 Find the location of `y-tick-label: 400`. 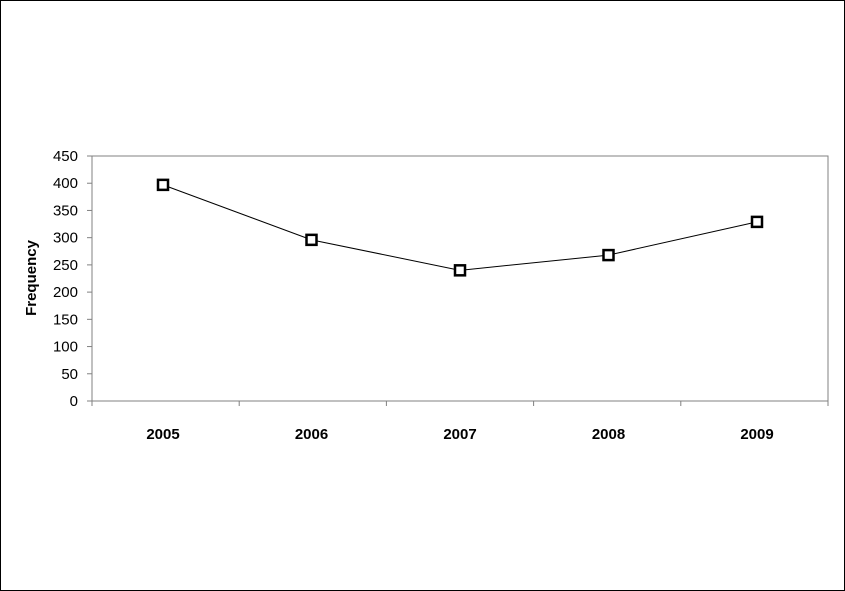

y-tick-label: 400 is located at coordinates (65, 183).